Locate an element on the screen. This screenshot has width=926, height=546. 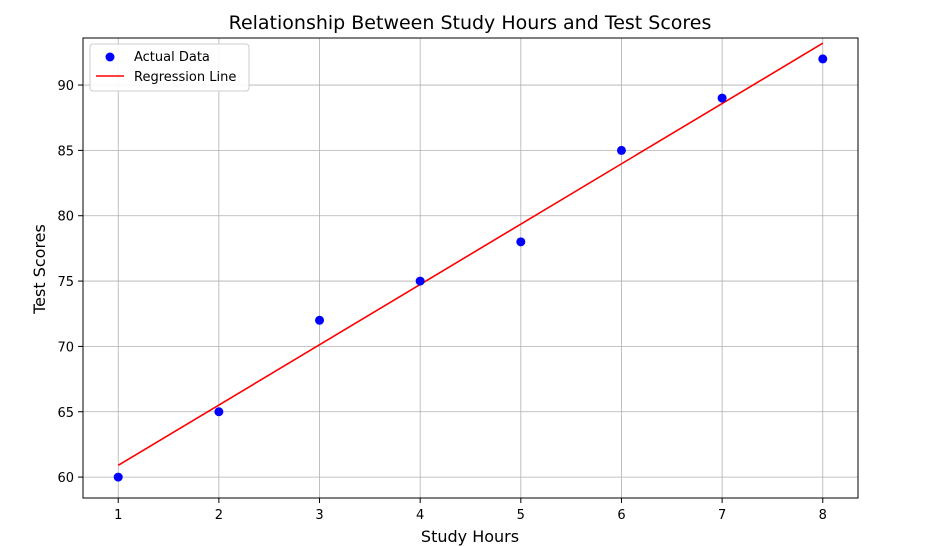
y-tick-label: 60 is located at coordinates (65, 478).